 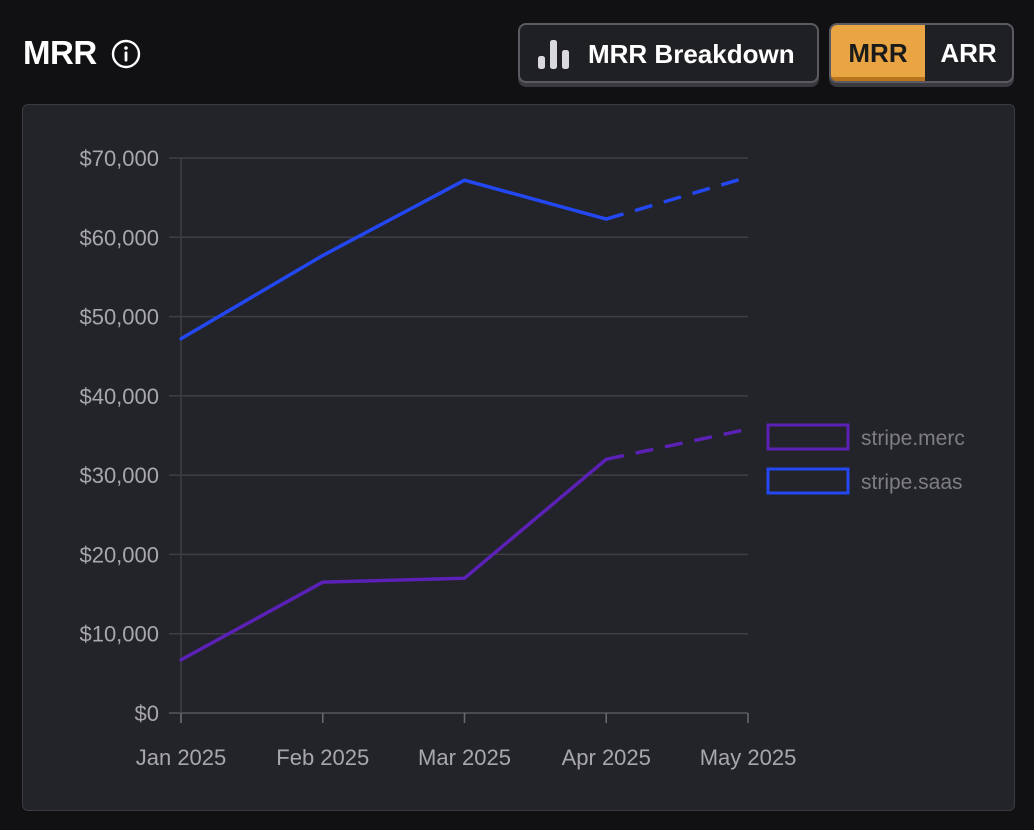 What do you see at coordinates (968, 53) in the screenshot?
I see `toggle-arr: ARR` at bounding box center [968, 53].